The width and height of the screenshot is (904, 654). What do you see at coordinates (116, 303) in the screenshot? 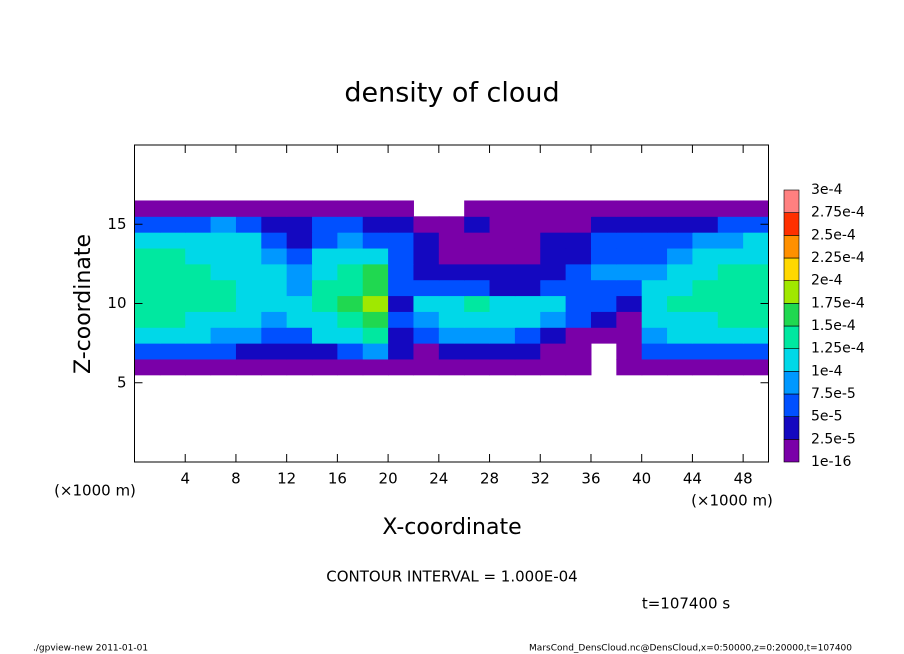
I see `y-tick-label: 10` at bounding box center [116, 303].